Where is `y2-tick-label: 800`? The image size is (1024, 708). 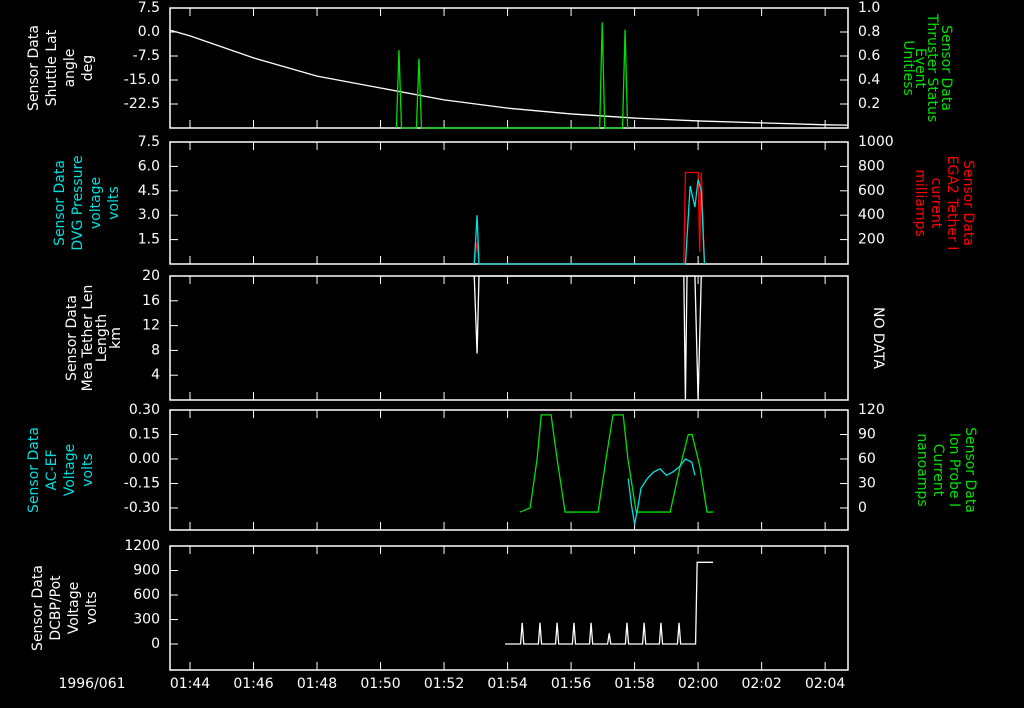 y2-tick-label: 800 is located at coordinates (871, 166).